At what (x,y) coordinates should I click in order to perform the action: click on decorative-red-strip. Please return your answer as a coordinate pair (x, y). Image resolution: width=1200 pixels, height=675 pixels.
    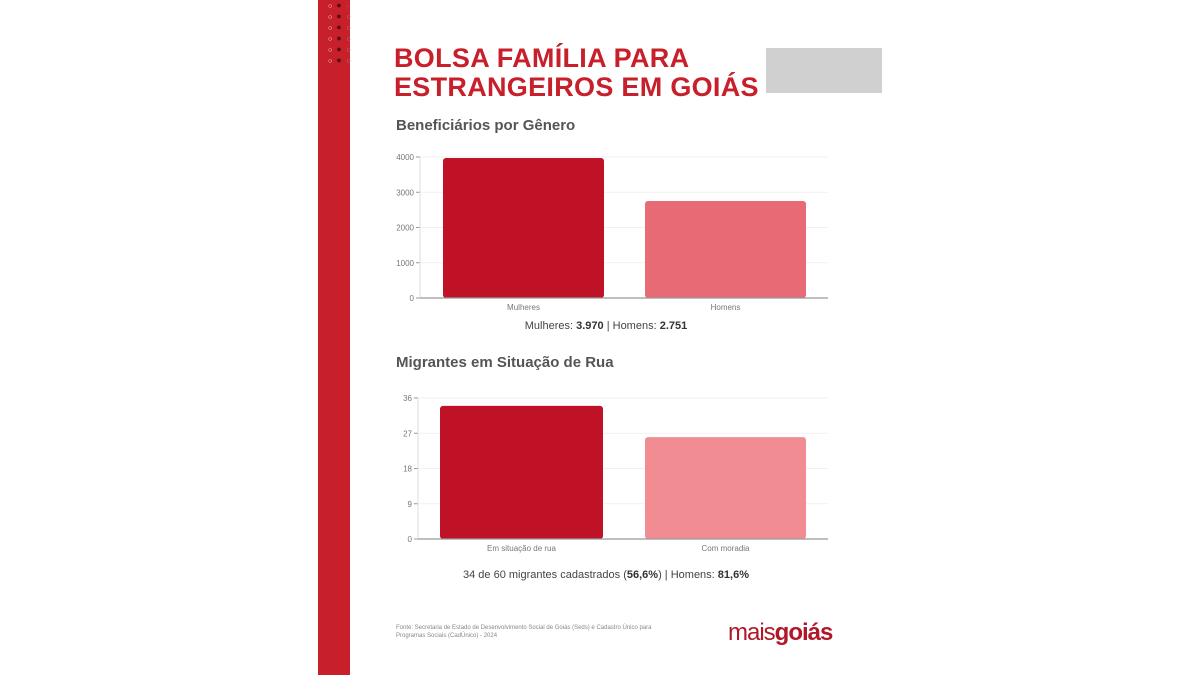
    Looking at the image, I should click on (334, 337).